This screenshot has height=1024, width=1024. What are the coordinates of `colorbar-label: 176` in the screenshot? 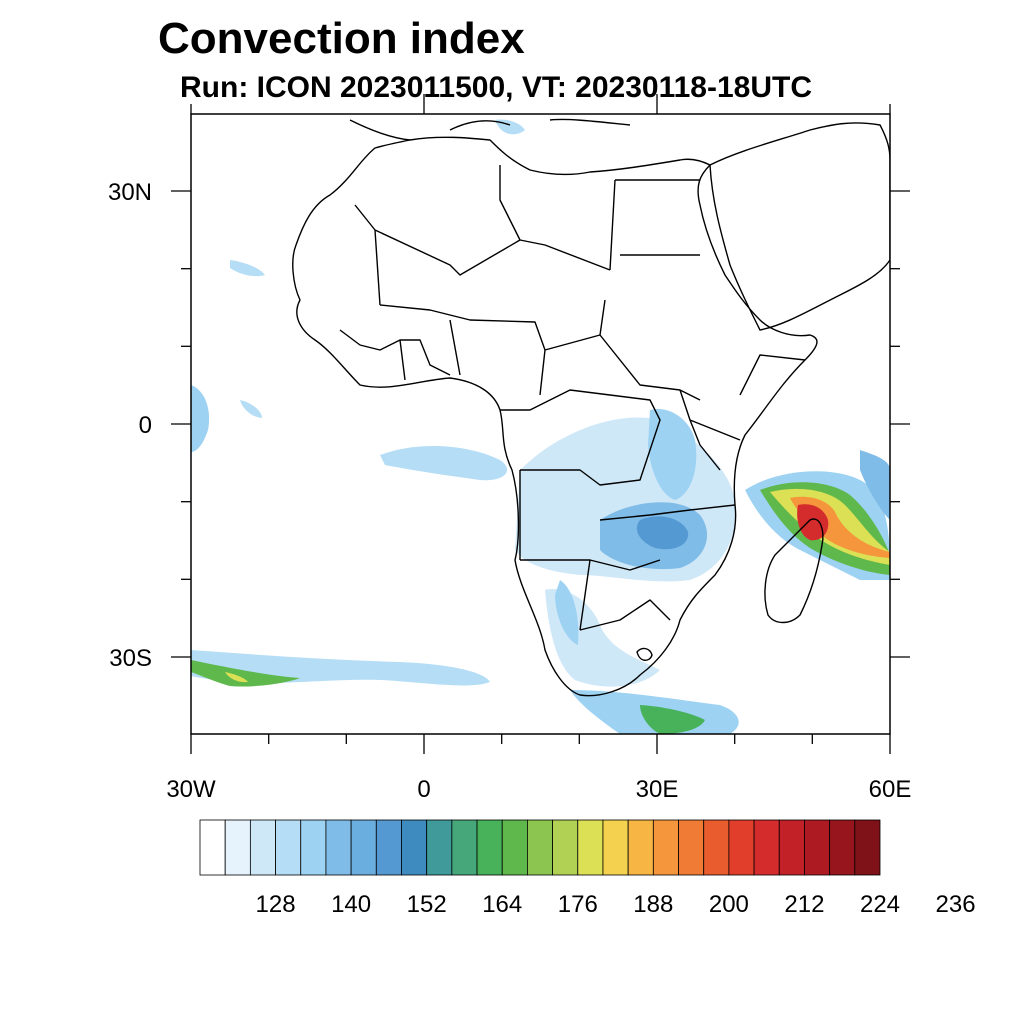 It's located at (578, 904).